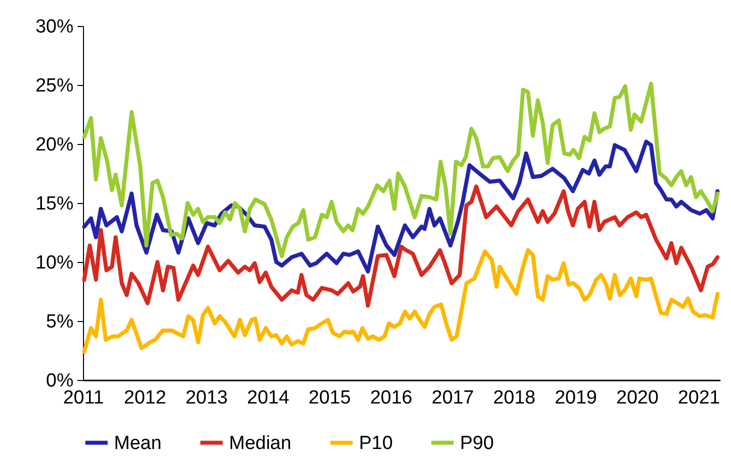 This screenshot has width=731, height=464. What do you see at coordinates (60, 322) in the screenshot?
I see `y-tick-label: 5%` at bounding box center [60, 322].